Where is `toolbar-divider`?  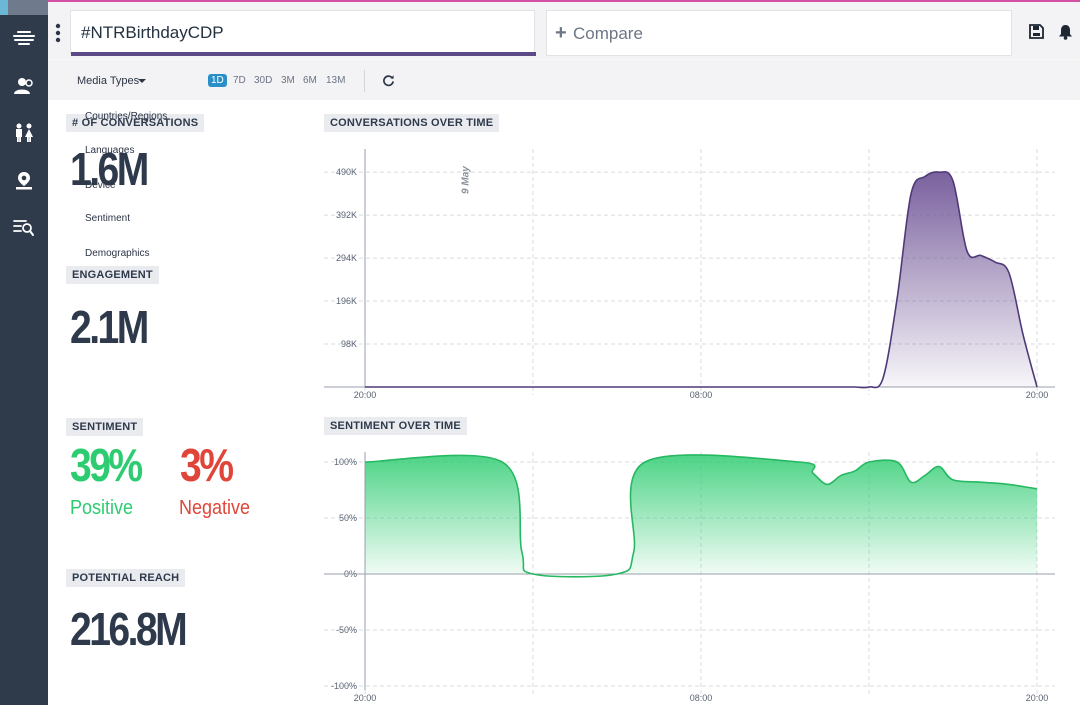
toolbar-divider is located at coordinates (364, 81).